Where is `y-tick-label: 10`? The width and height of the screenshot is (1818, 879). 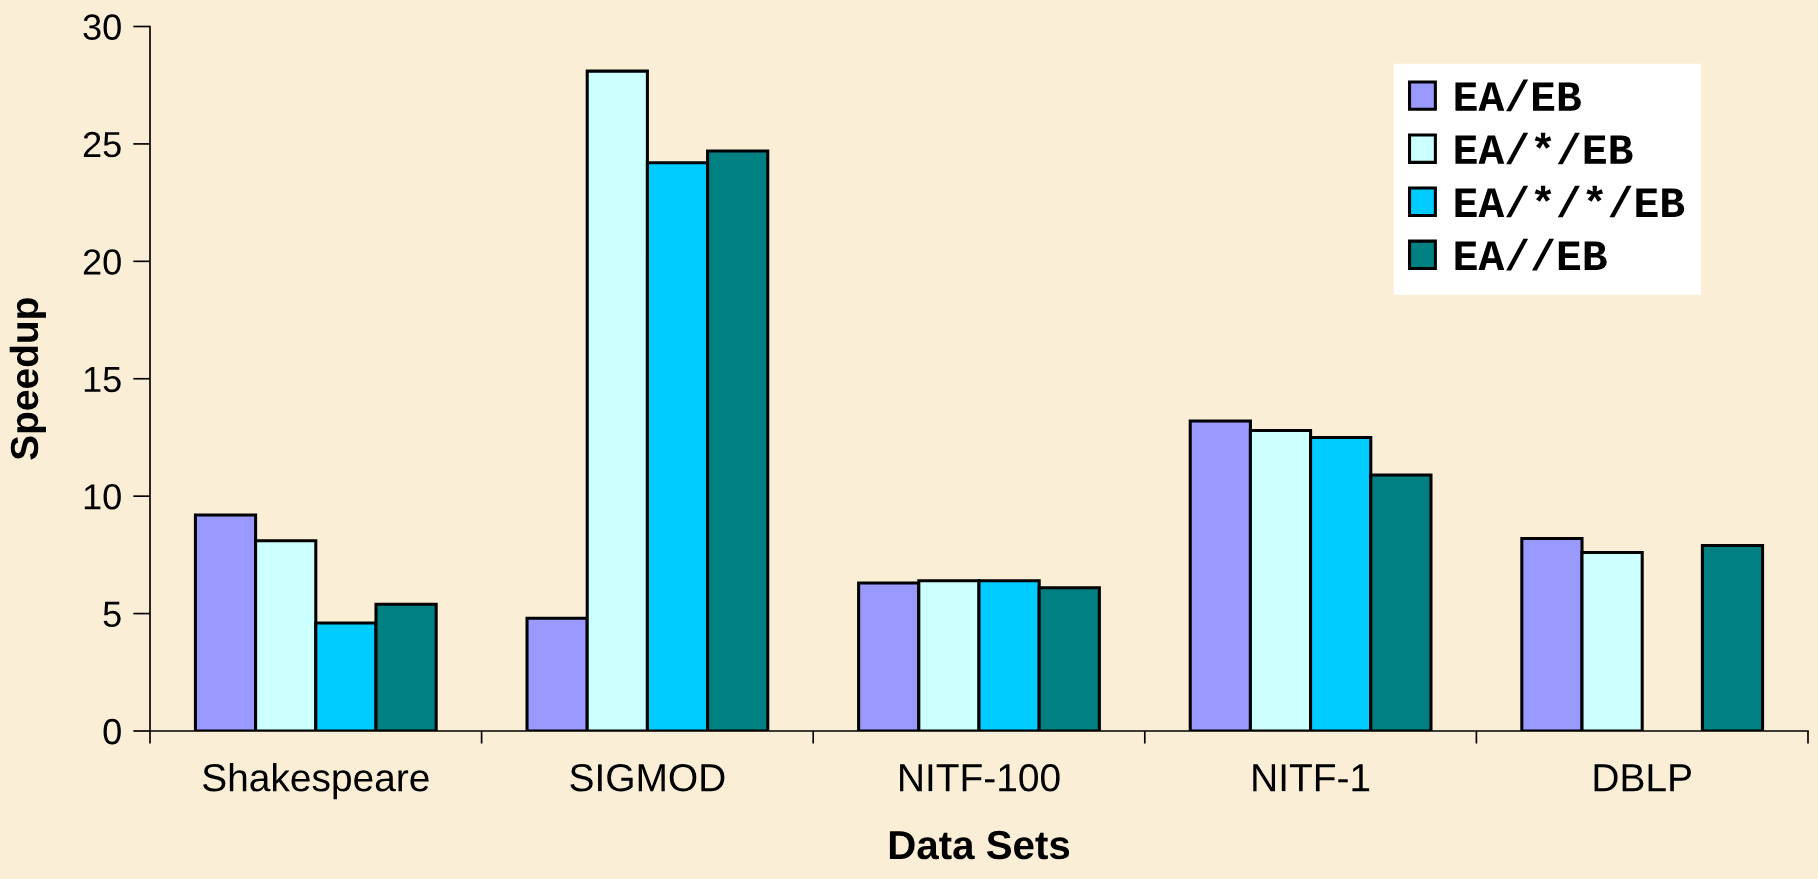 y-tick-label: 10 is located at coordinates (102, 497).